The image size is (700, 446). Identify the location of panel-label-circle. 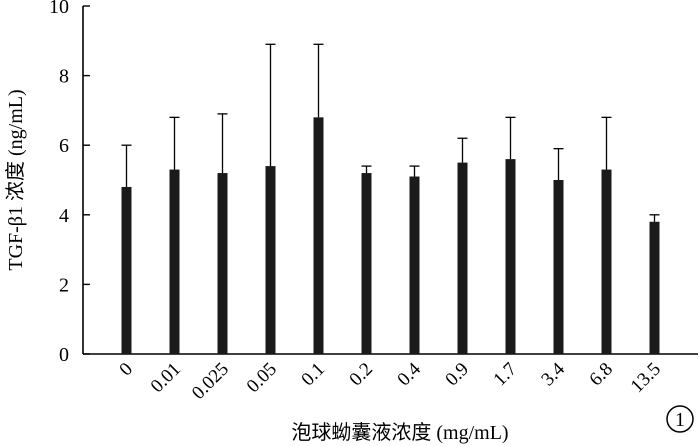
(680, 419).